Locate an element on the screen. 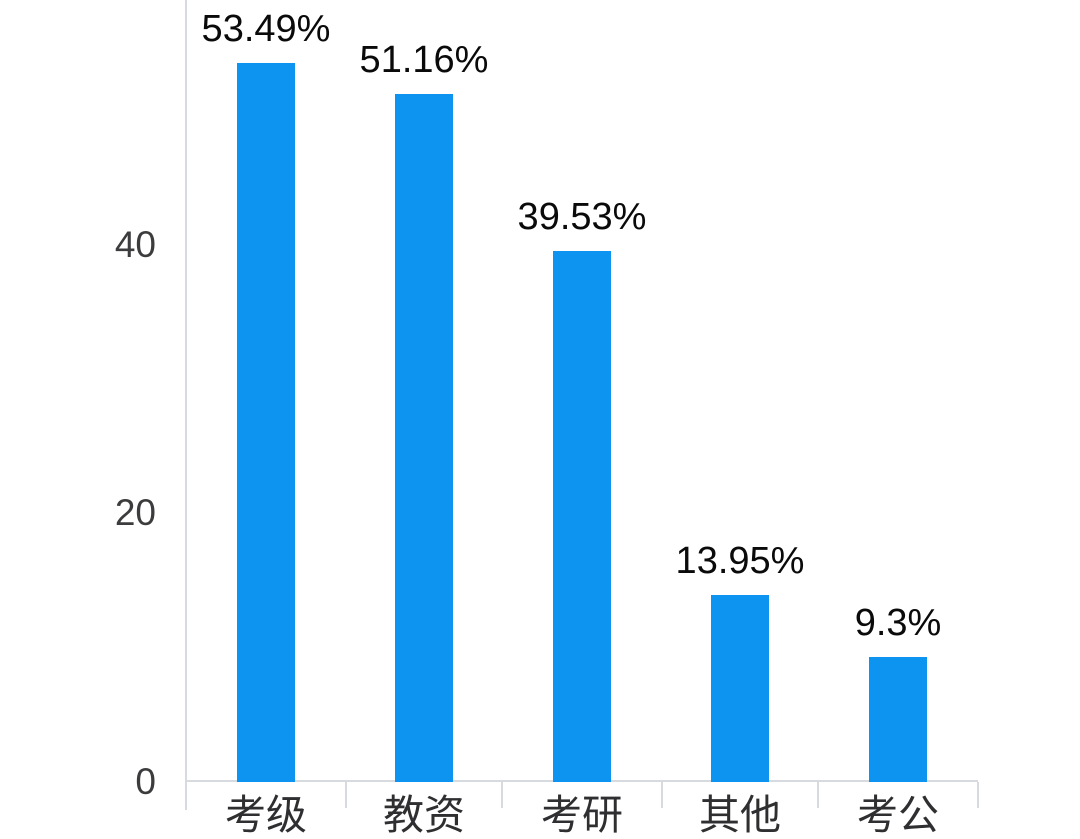 This screenshot has width=1080, height=839. bar-group: 51.16% 教资 is located at coordinates (424, 419).